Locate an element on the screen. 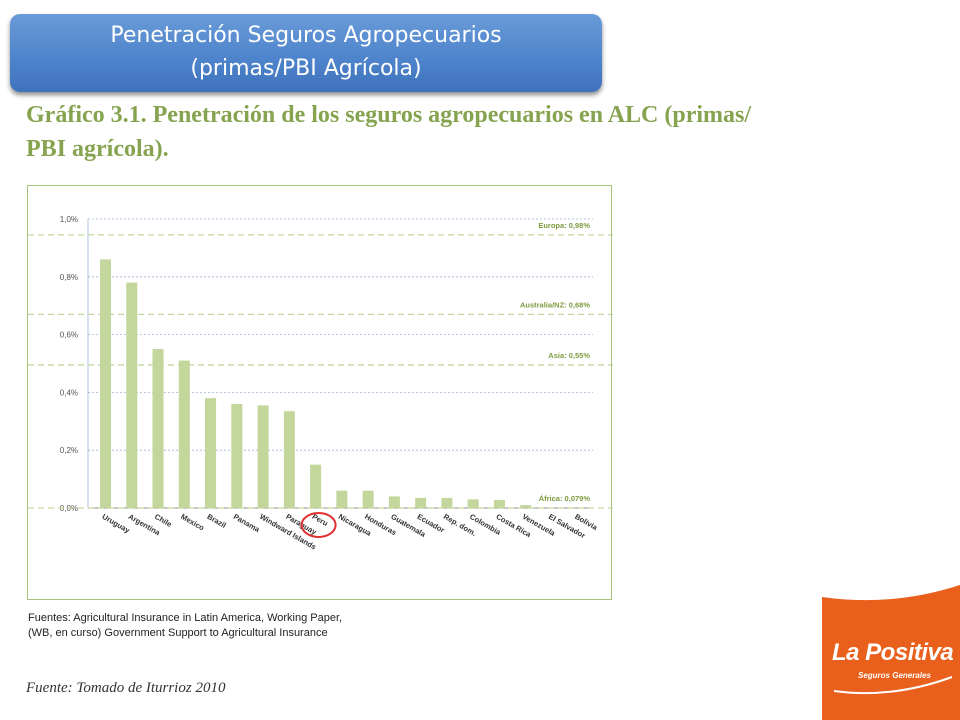  y-tick-label: 1,0% is located at coordinates (69, 219).